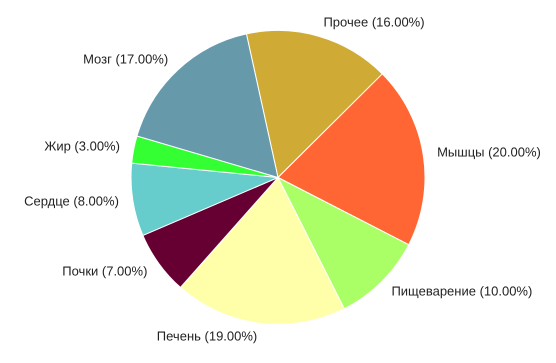 The height and width of the screenshot is (363, 556). What do you see at coordinates (207, 336) in the screenshot?
I see `slice-label: Печень (19.00%)` at bounding box center [207, 336].